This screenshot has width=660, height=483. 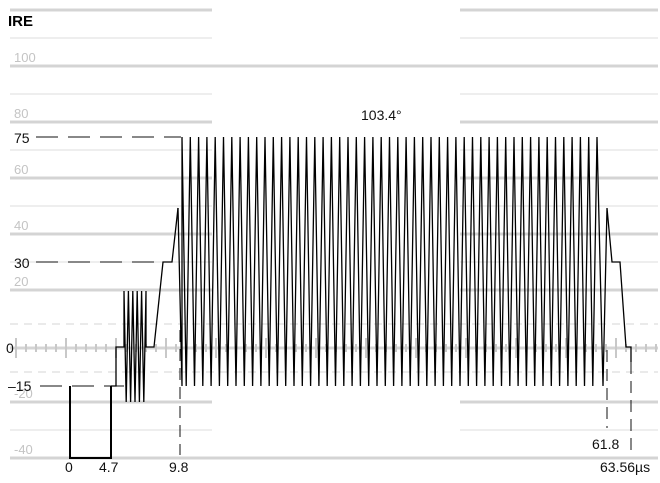 I want to click on graticule-label-20: 20, so click(x=21, y=281).